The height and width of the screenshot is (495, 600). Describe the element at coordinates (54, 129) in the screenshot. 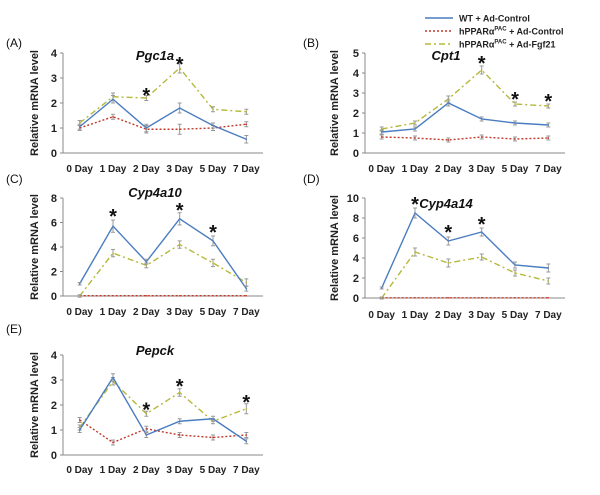

I see `y-tick-label: 1` at that location.